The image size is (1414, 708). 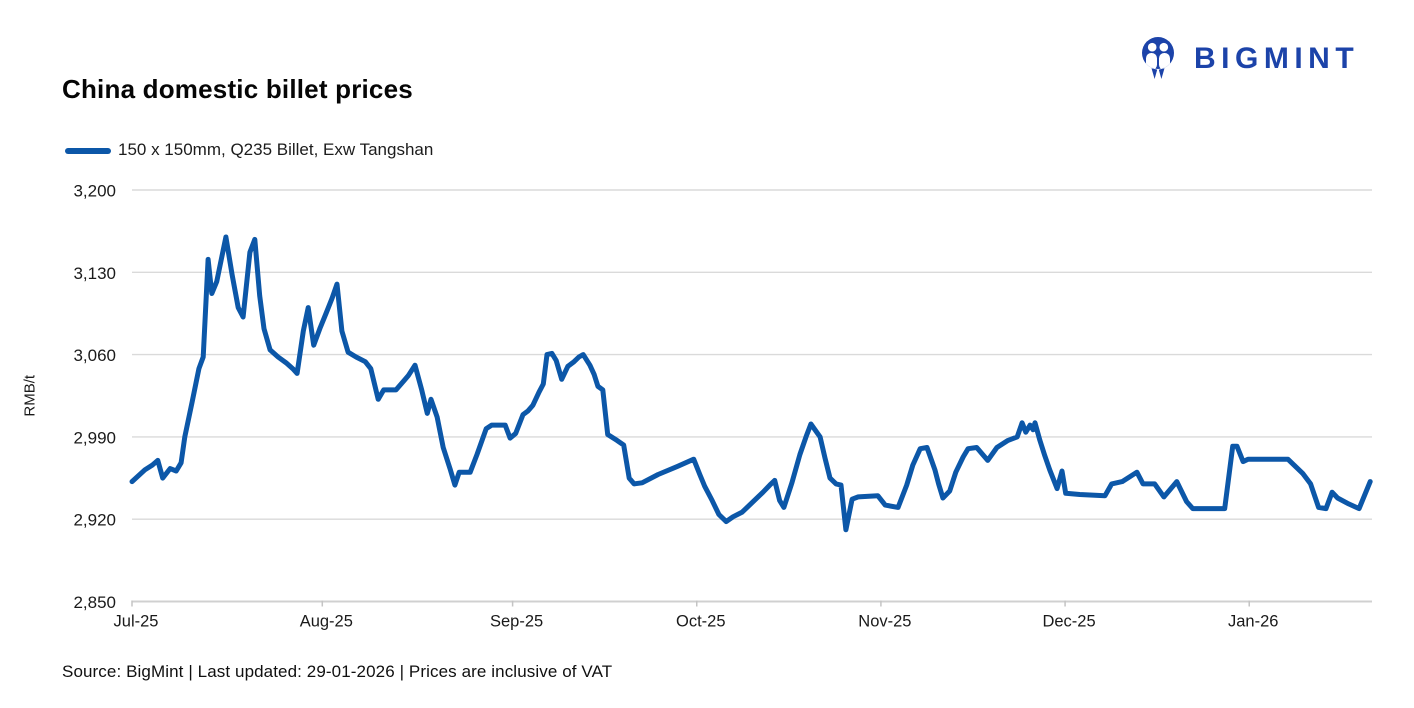 I want to click on legend-line-swatch, so click(x=88, y=151).